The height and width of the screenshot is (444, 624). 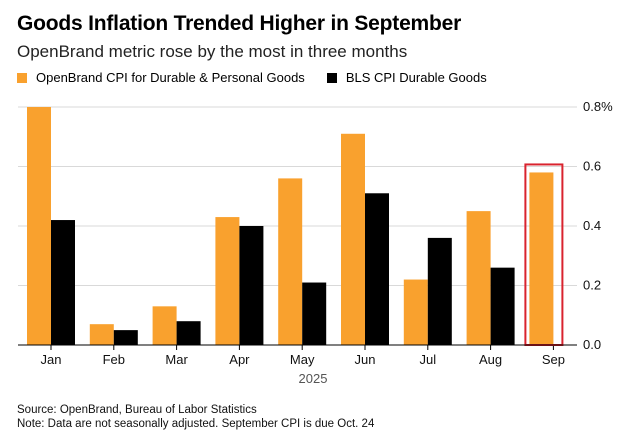 What do you see at coordinates (39, 226) in the screenshot?
I see `bar-openbrand-jan` at bounding box center [39, 226].